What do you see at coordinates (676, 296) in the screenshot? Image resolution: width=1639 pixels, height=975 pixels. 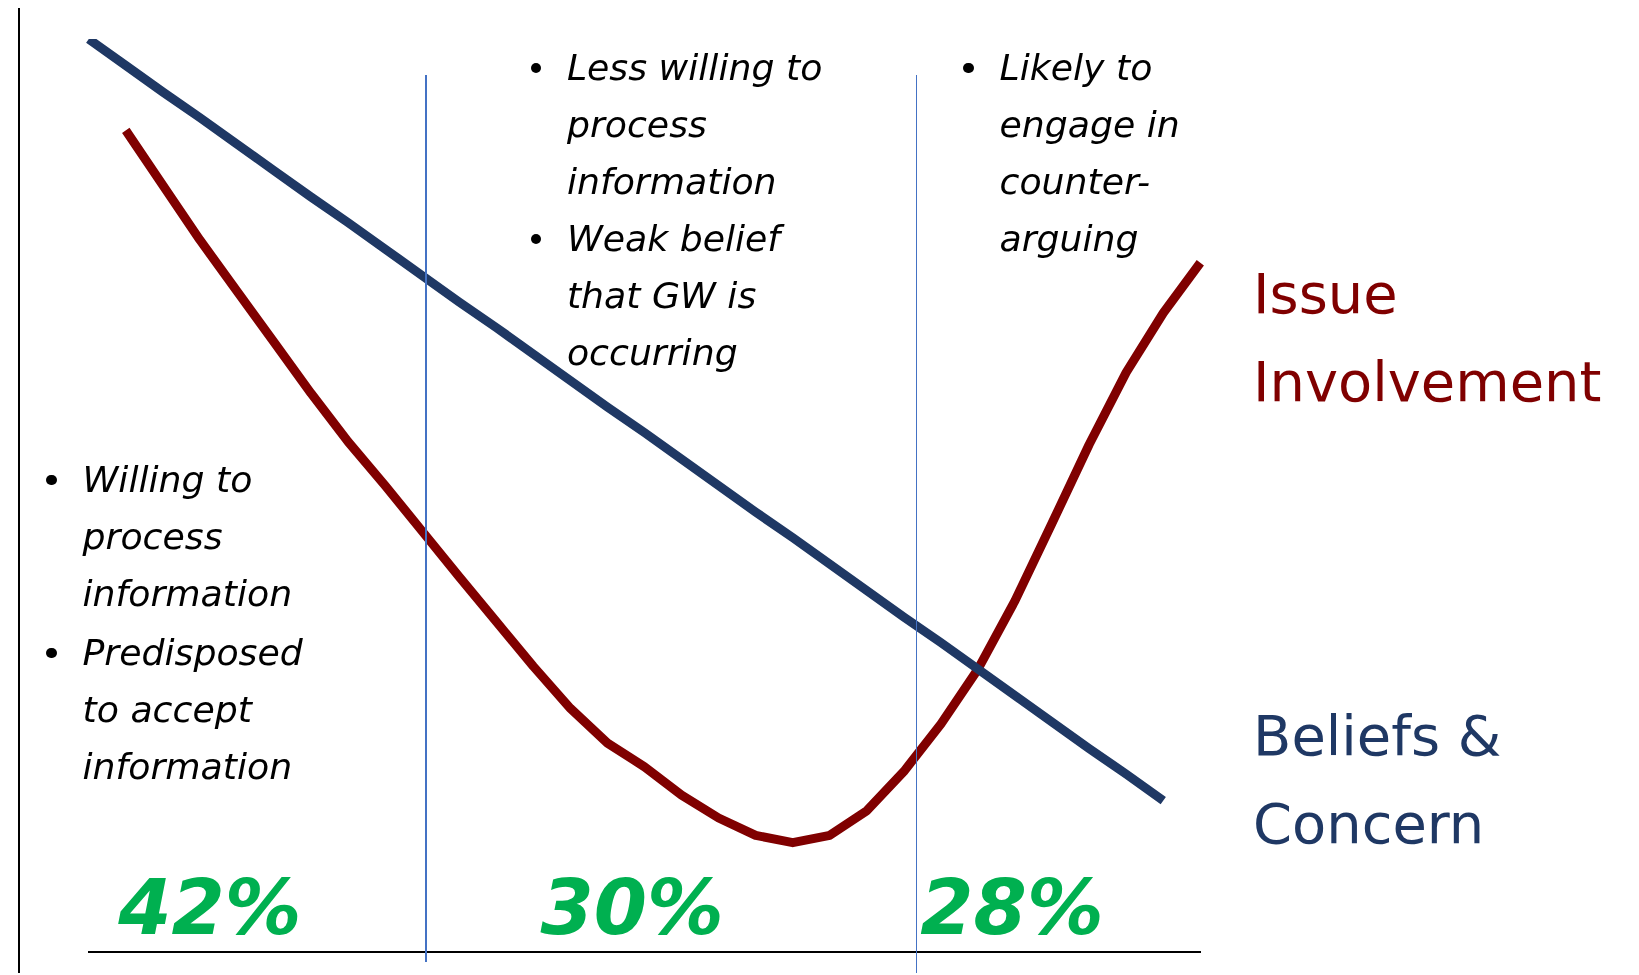 I see `annotation: Weak belief that GW is occurring` at bounding box center [676, 296].